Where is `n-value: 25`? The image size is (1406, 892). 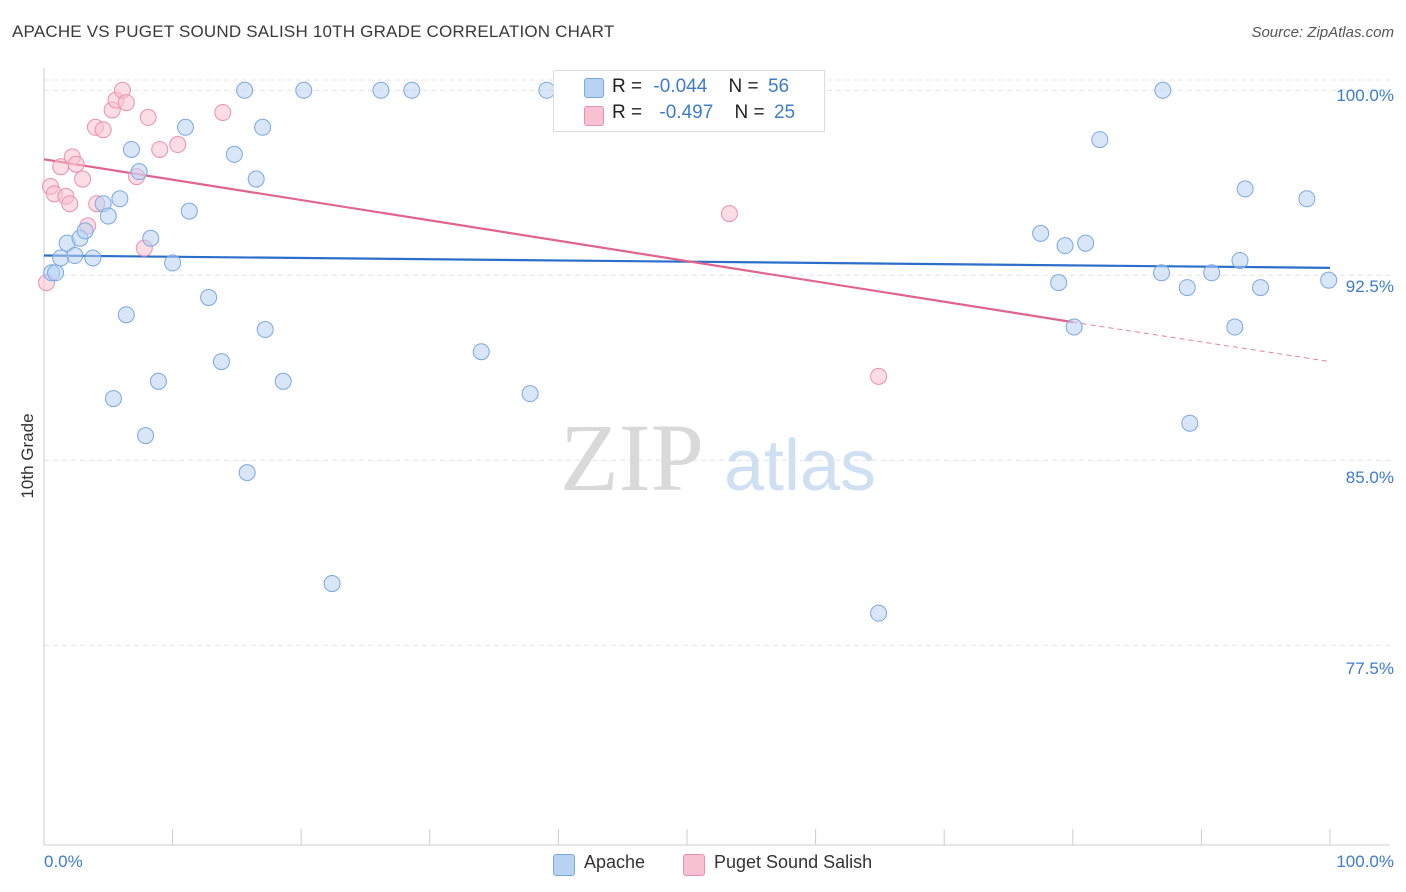 n-value: 25 is located at coordinates (784, 112).